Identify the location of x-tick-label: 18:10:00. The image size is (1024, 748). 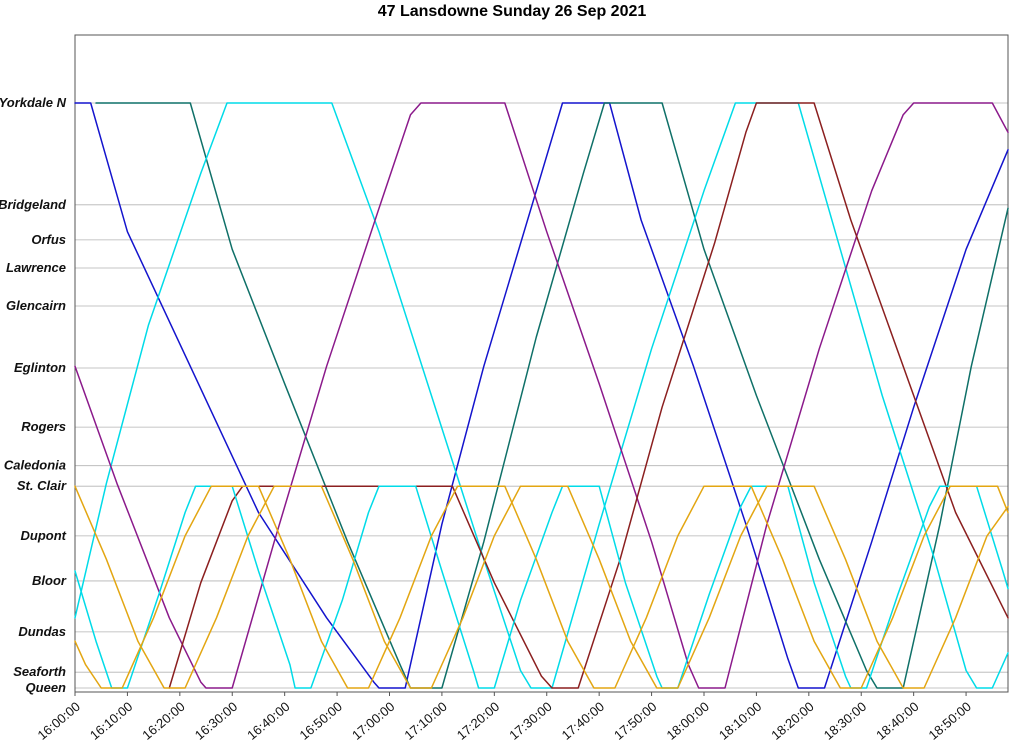
(740, 721).